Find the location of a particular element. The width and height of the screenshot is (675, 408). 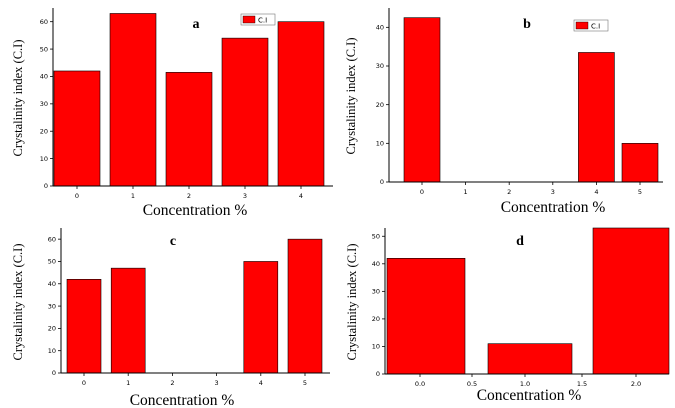

bar-1.0 is located at coordinates (530, 359).